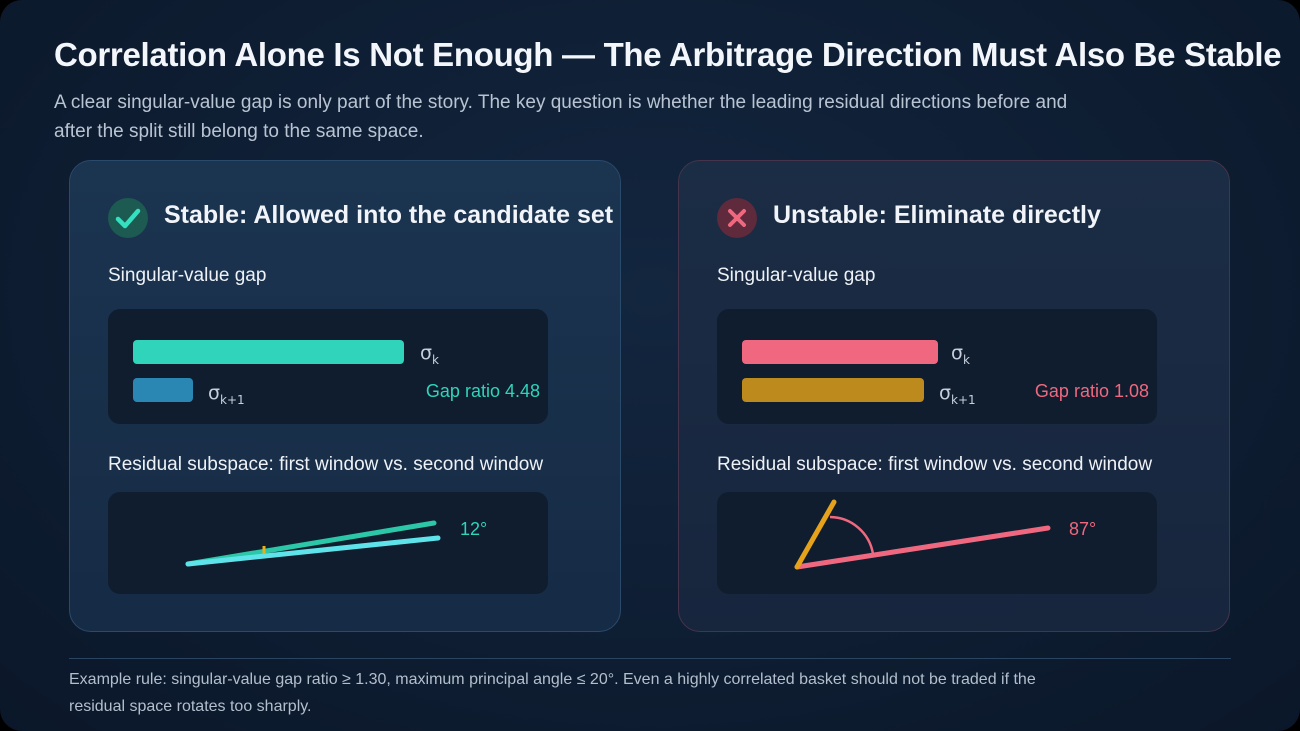  I want to click on stable-second-window-vector, so click(313, 551).